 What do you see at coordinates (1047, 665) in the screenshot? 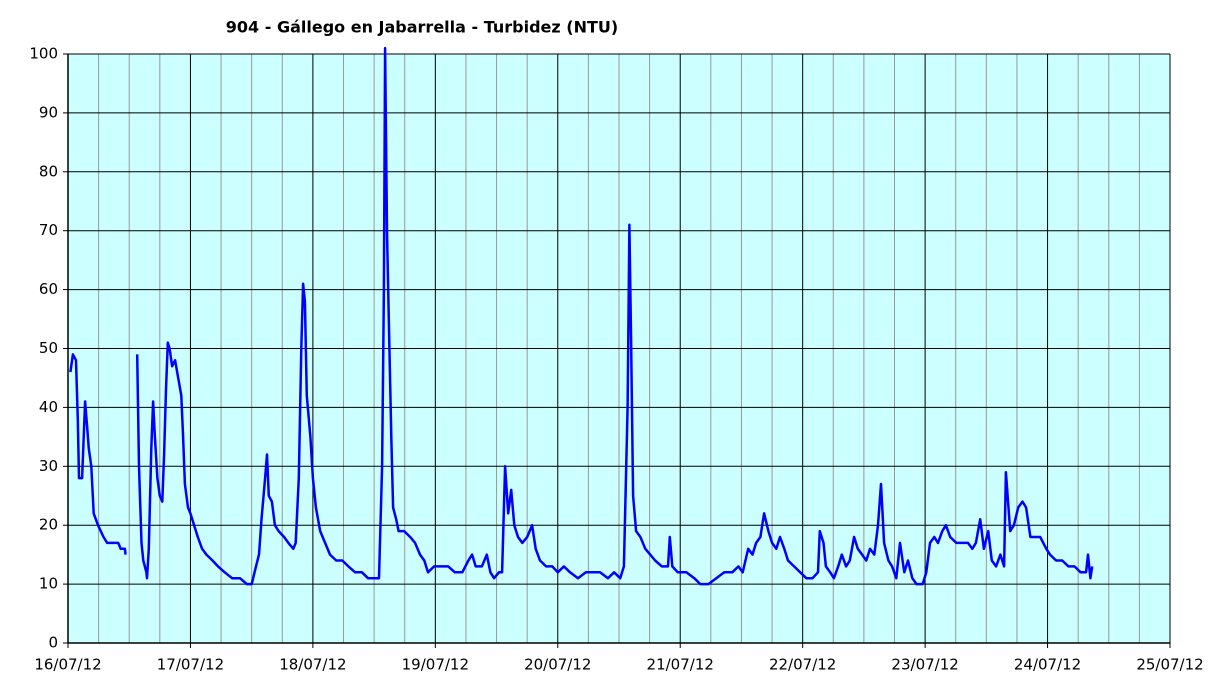
I see `x-tick-label: 24/07/12` at bounding box center [1047, 665].